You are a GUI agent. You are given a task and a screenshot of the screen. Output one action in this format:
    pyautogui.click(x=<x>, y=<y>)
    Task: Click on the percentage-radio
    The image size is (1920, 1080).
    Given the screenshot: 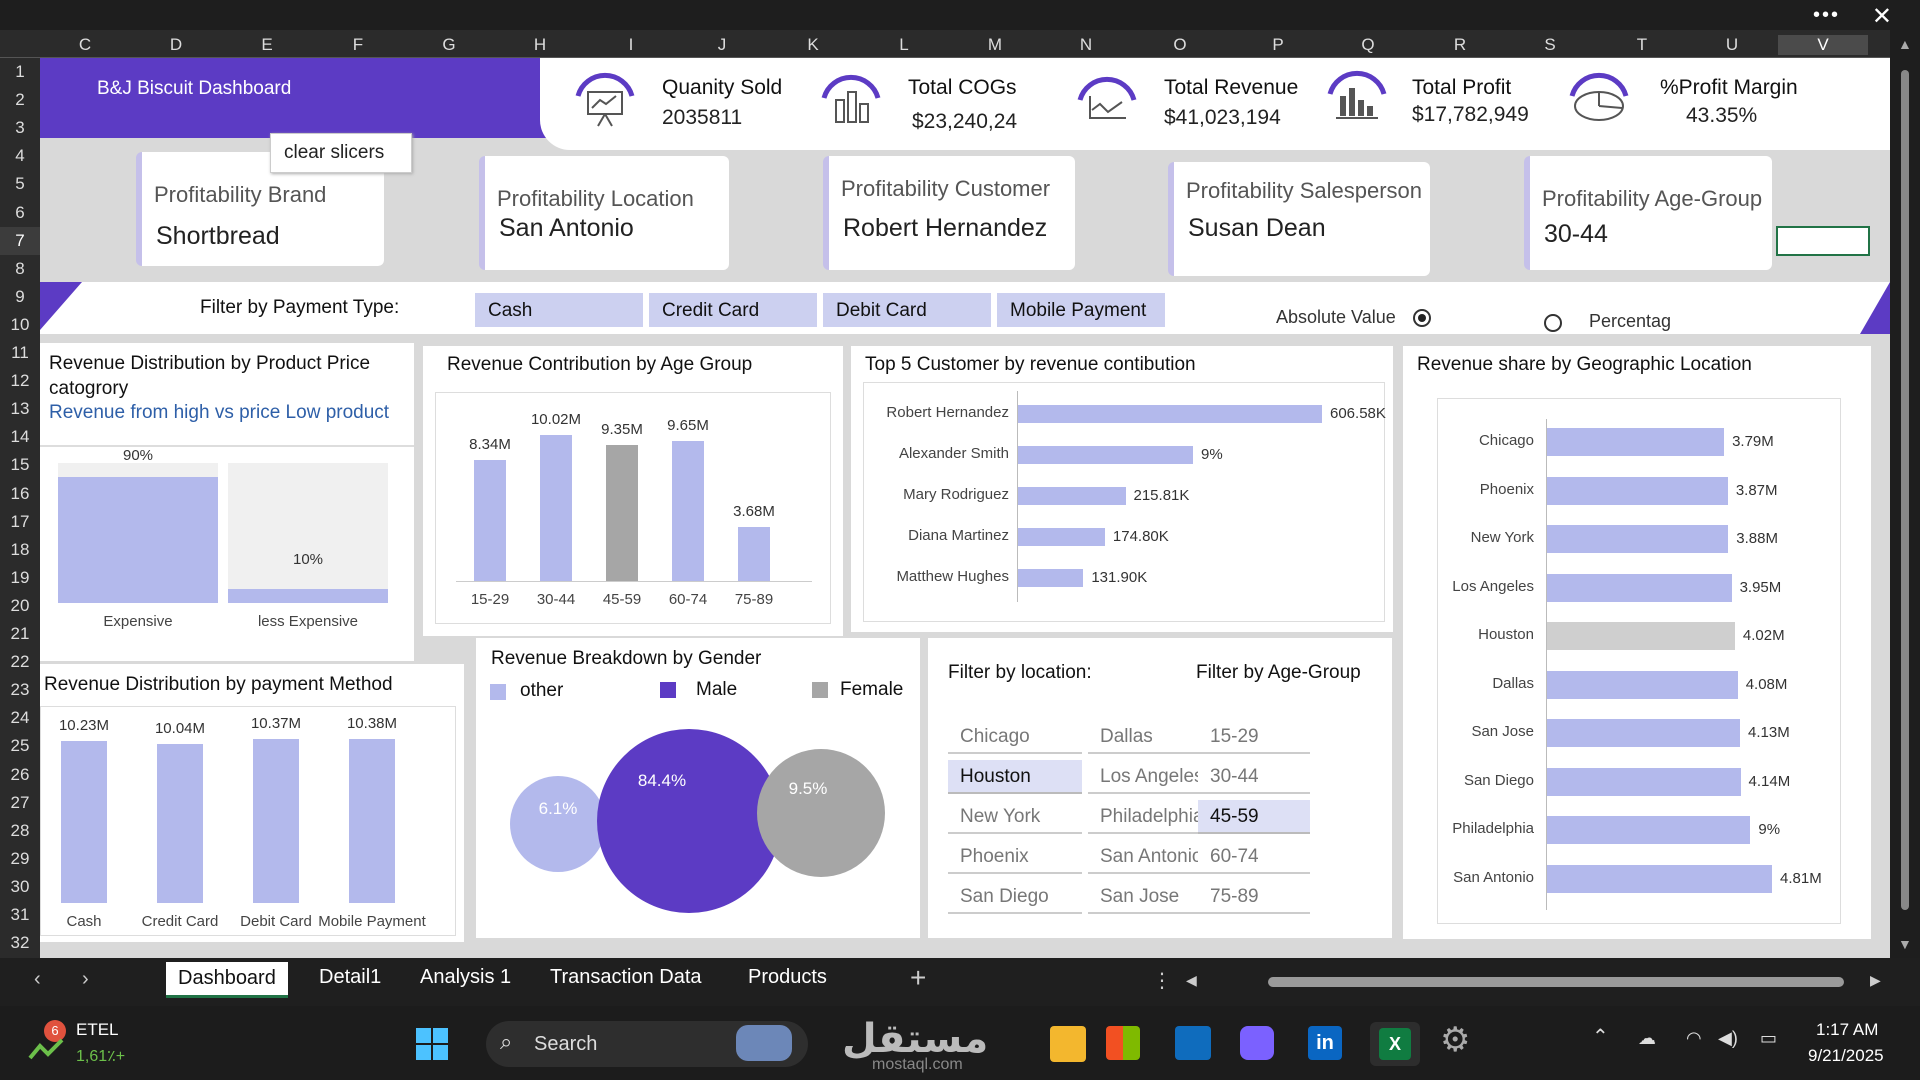 What is the action you would take?
    pyautogui.click(x=1553, y=323)
    